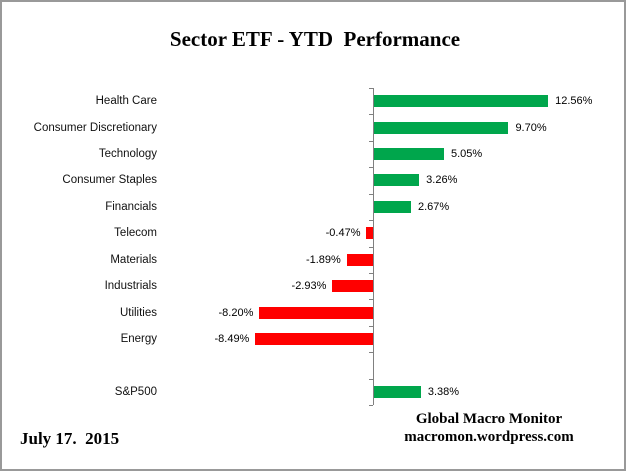  What do you see at coordinates (489, 419) in the screenshot?
I see `footer-brand-name: Global Macro Monitor` at bounding box center [489, 419].